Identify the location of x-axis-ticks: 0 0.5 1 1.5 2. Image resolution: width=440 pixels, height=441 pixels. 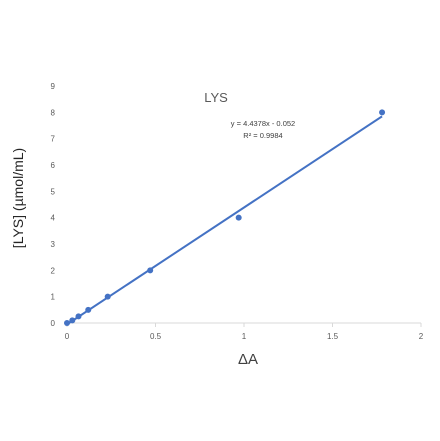
(244, 332).